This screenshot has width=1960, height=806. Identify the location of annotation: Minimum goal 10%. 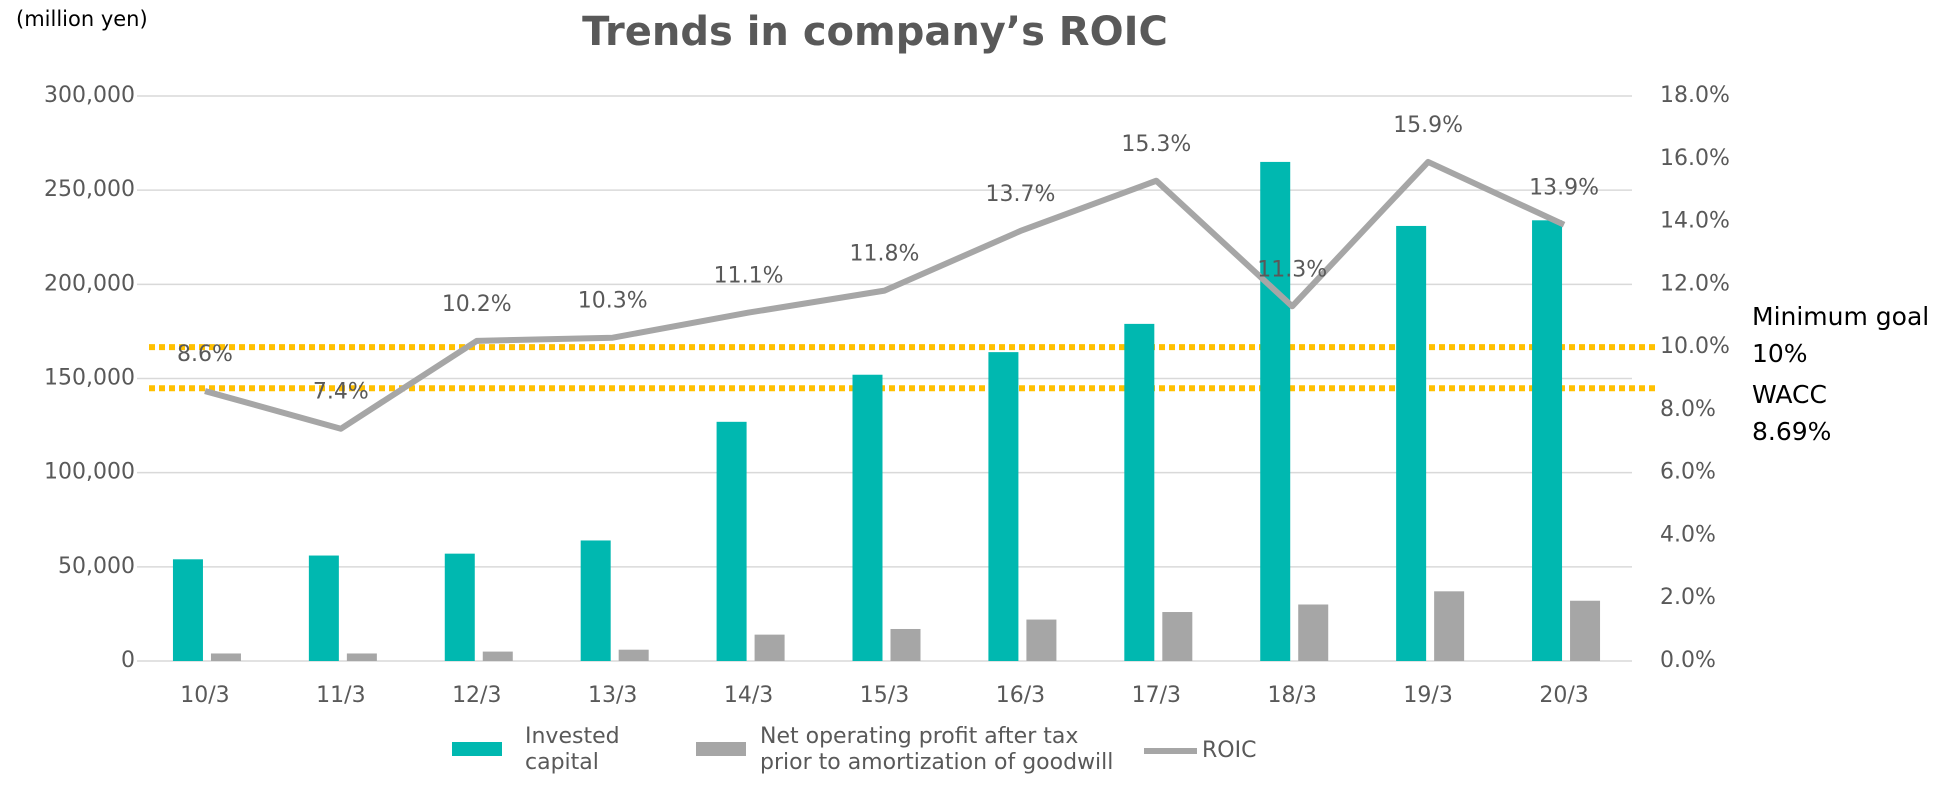
(1841, 335).